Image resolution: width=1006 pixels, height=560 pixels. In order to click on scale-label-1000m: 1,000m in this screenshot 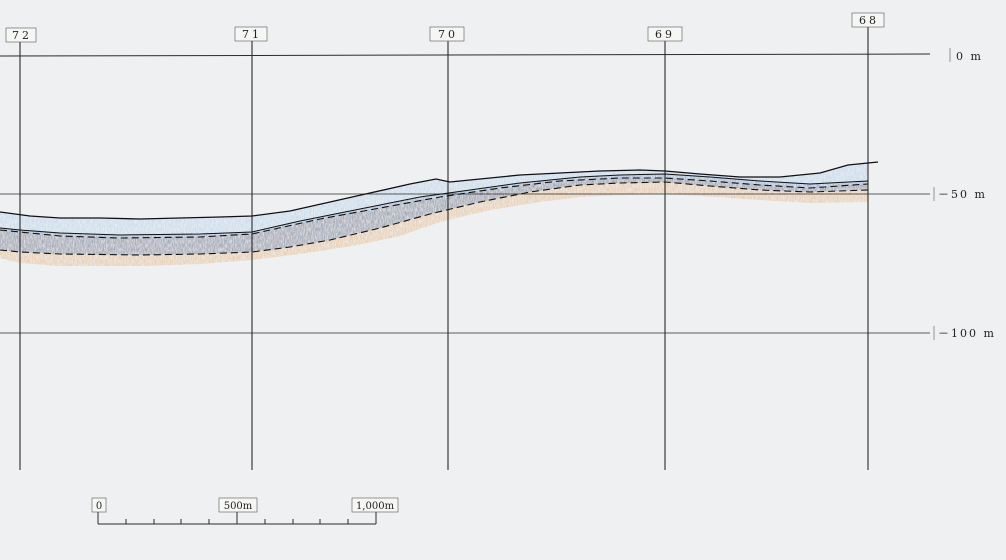, I will do `click(375, 505)`.